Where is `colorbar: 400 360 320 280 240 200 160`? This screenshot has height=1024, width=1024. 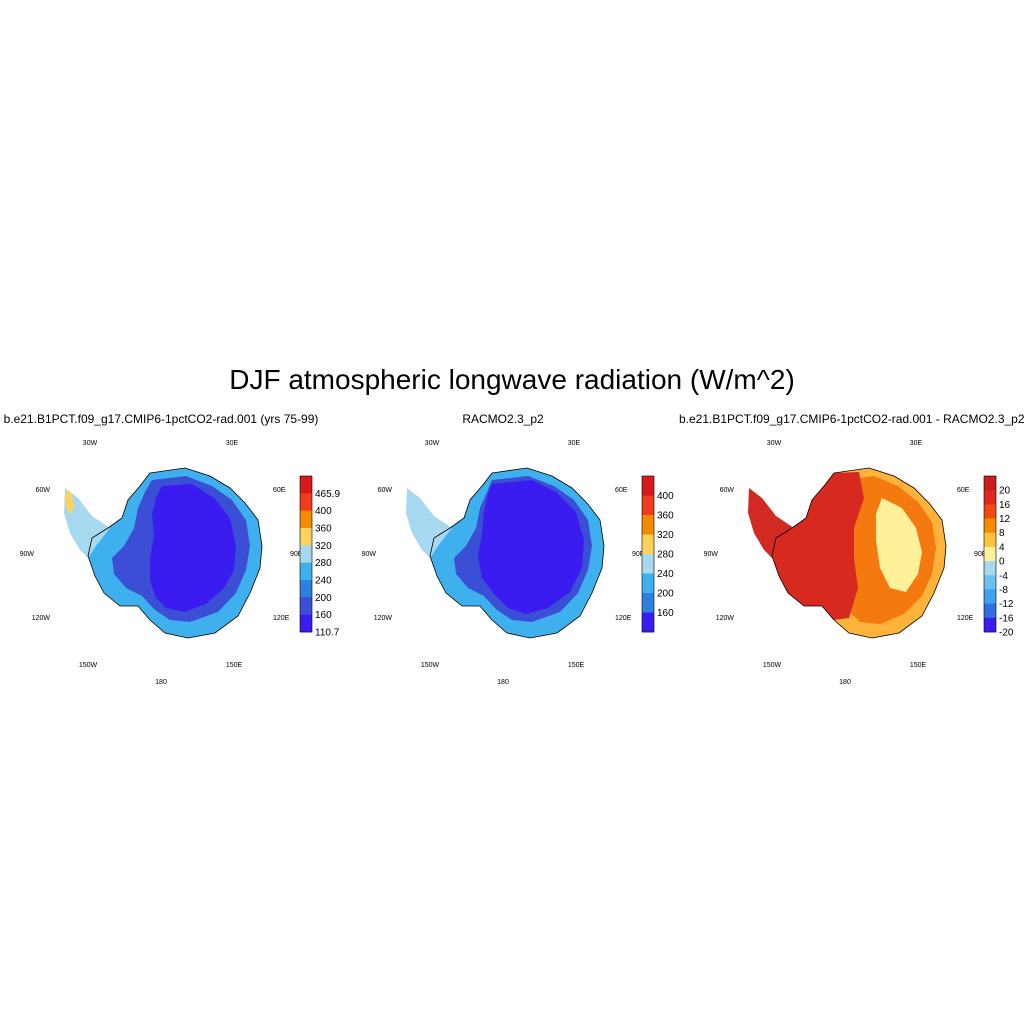 colorbar: 400 360 320 280 240 200 160 is located at coordinates (657, 554).